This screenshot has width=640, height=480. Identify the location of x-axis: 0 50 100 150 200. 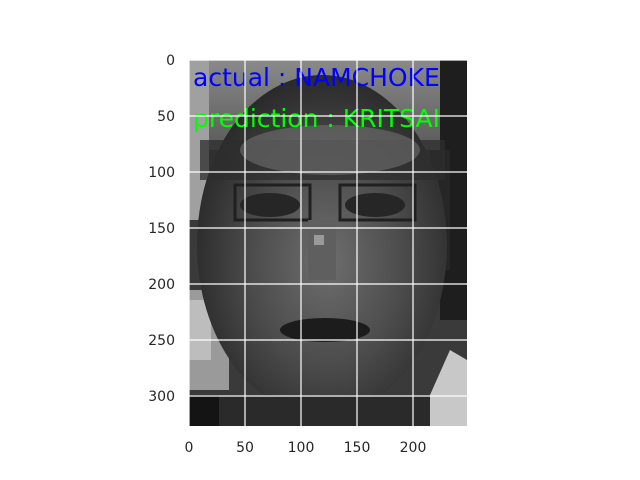
(306, 448).